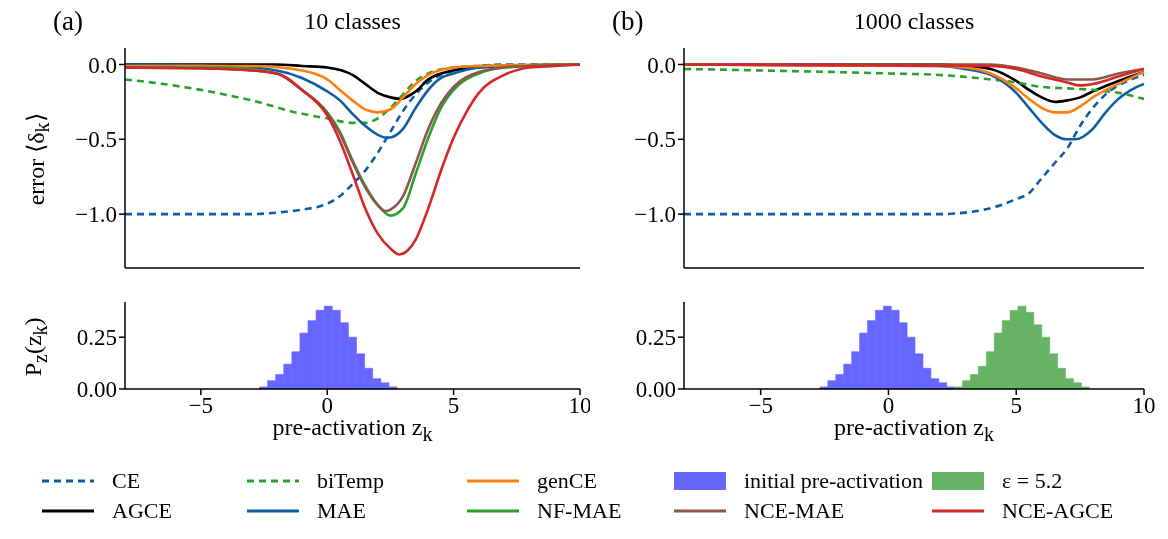  Describe the element at coordinates (567, 481) in the screenshot. I see `legend-label: genCE` at that location.